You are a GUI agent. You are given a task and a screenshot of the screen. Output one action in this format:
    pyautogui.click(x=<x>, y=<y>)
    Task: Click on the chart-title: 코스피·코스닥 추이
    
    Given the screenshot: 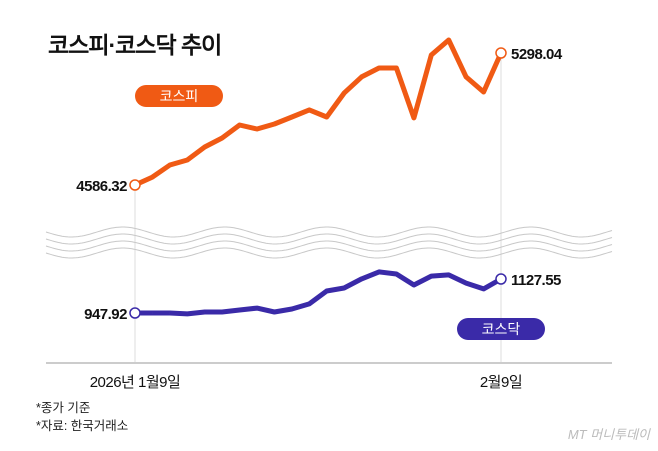 What is the action you would take?
    pyautogui.click(x=135, y=45)
    